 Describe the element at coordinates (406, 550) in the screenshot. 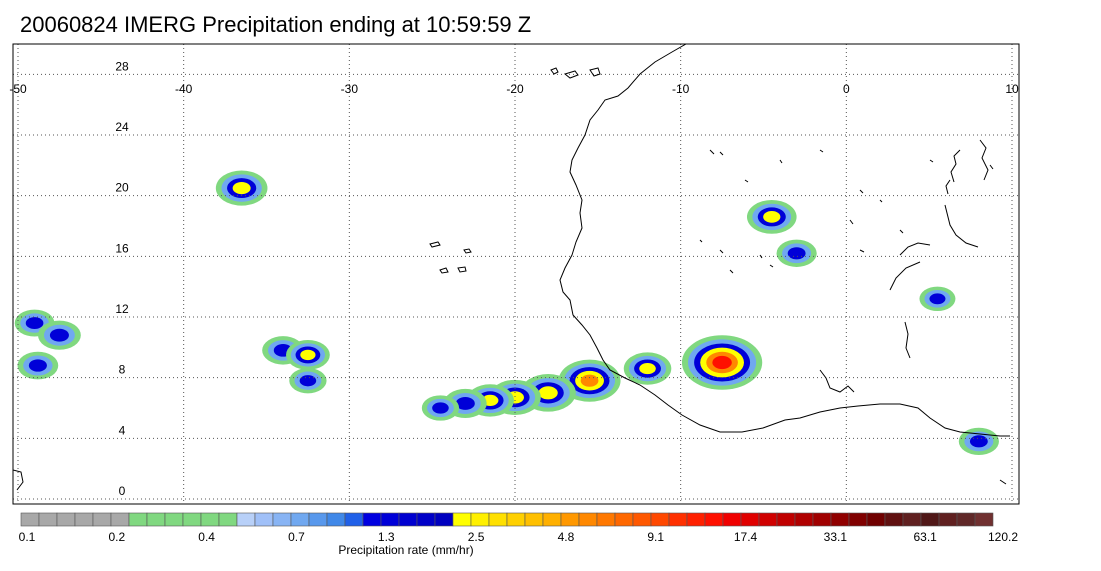

I see `colorbar-title: Precipitation rate (mm/hr)` at that location.